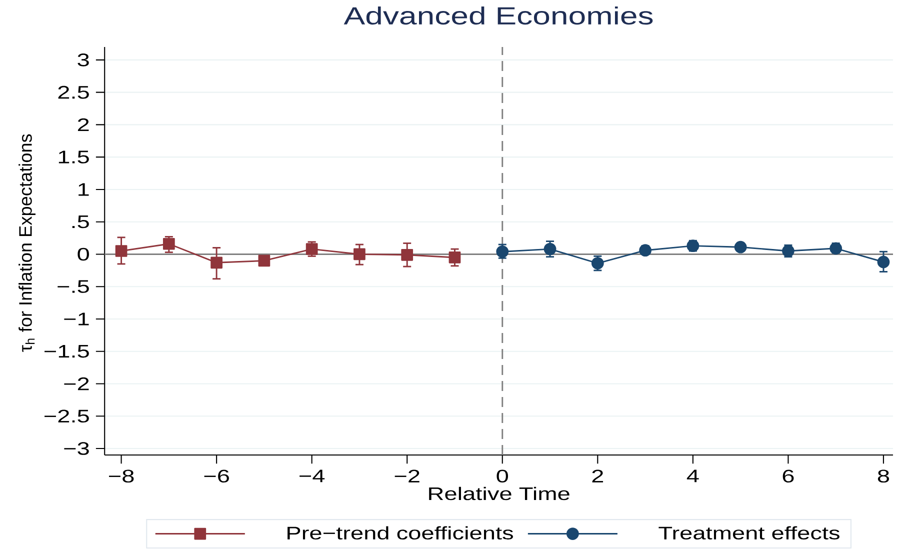 The image size is (908, 557). What do you see at coordinates (502, 476) in the screenshot?
I see `x-tick-label: 0` at bounding box center [502, 476].